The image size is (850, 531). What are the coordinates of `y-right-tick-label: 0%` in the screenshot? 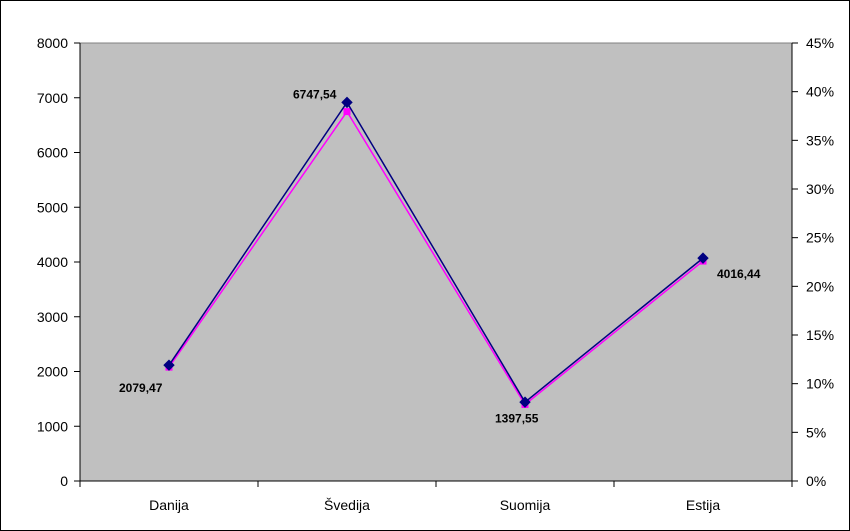 It's located at (816, 481).